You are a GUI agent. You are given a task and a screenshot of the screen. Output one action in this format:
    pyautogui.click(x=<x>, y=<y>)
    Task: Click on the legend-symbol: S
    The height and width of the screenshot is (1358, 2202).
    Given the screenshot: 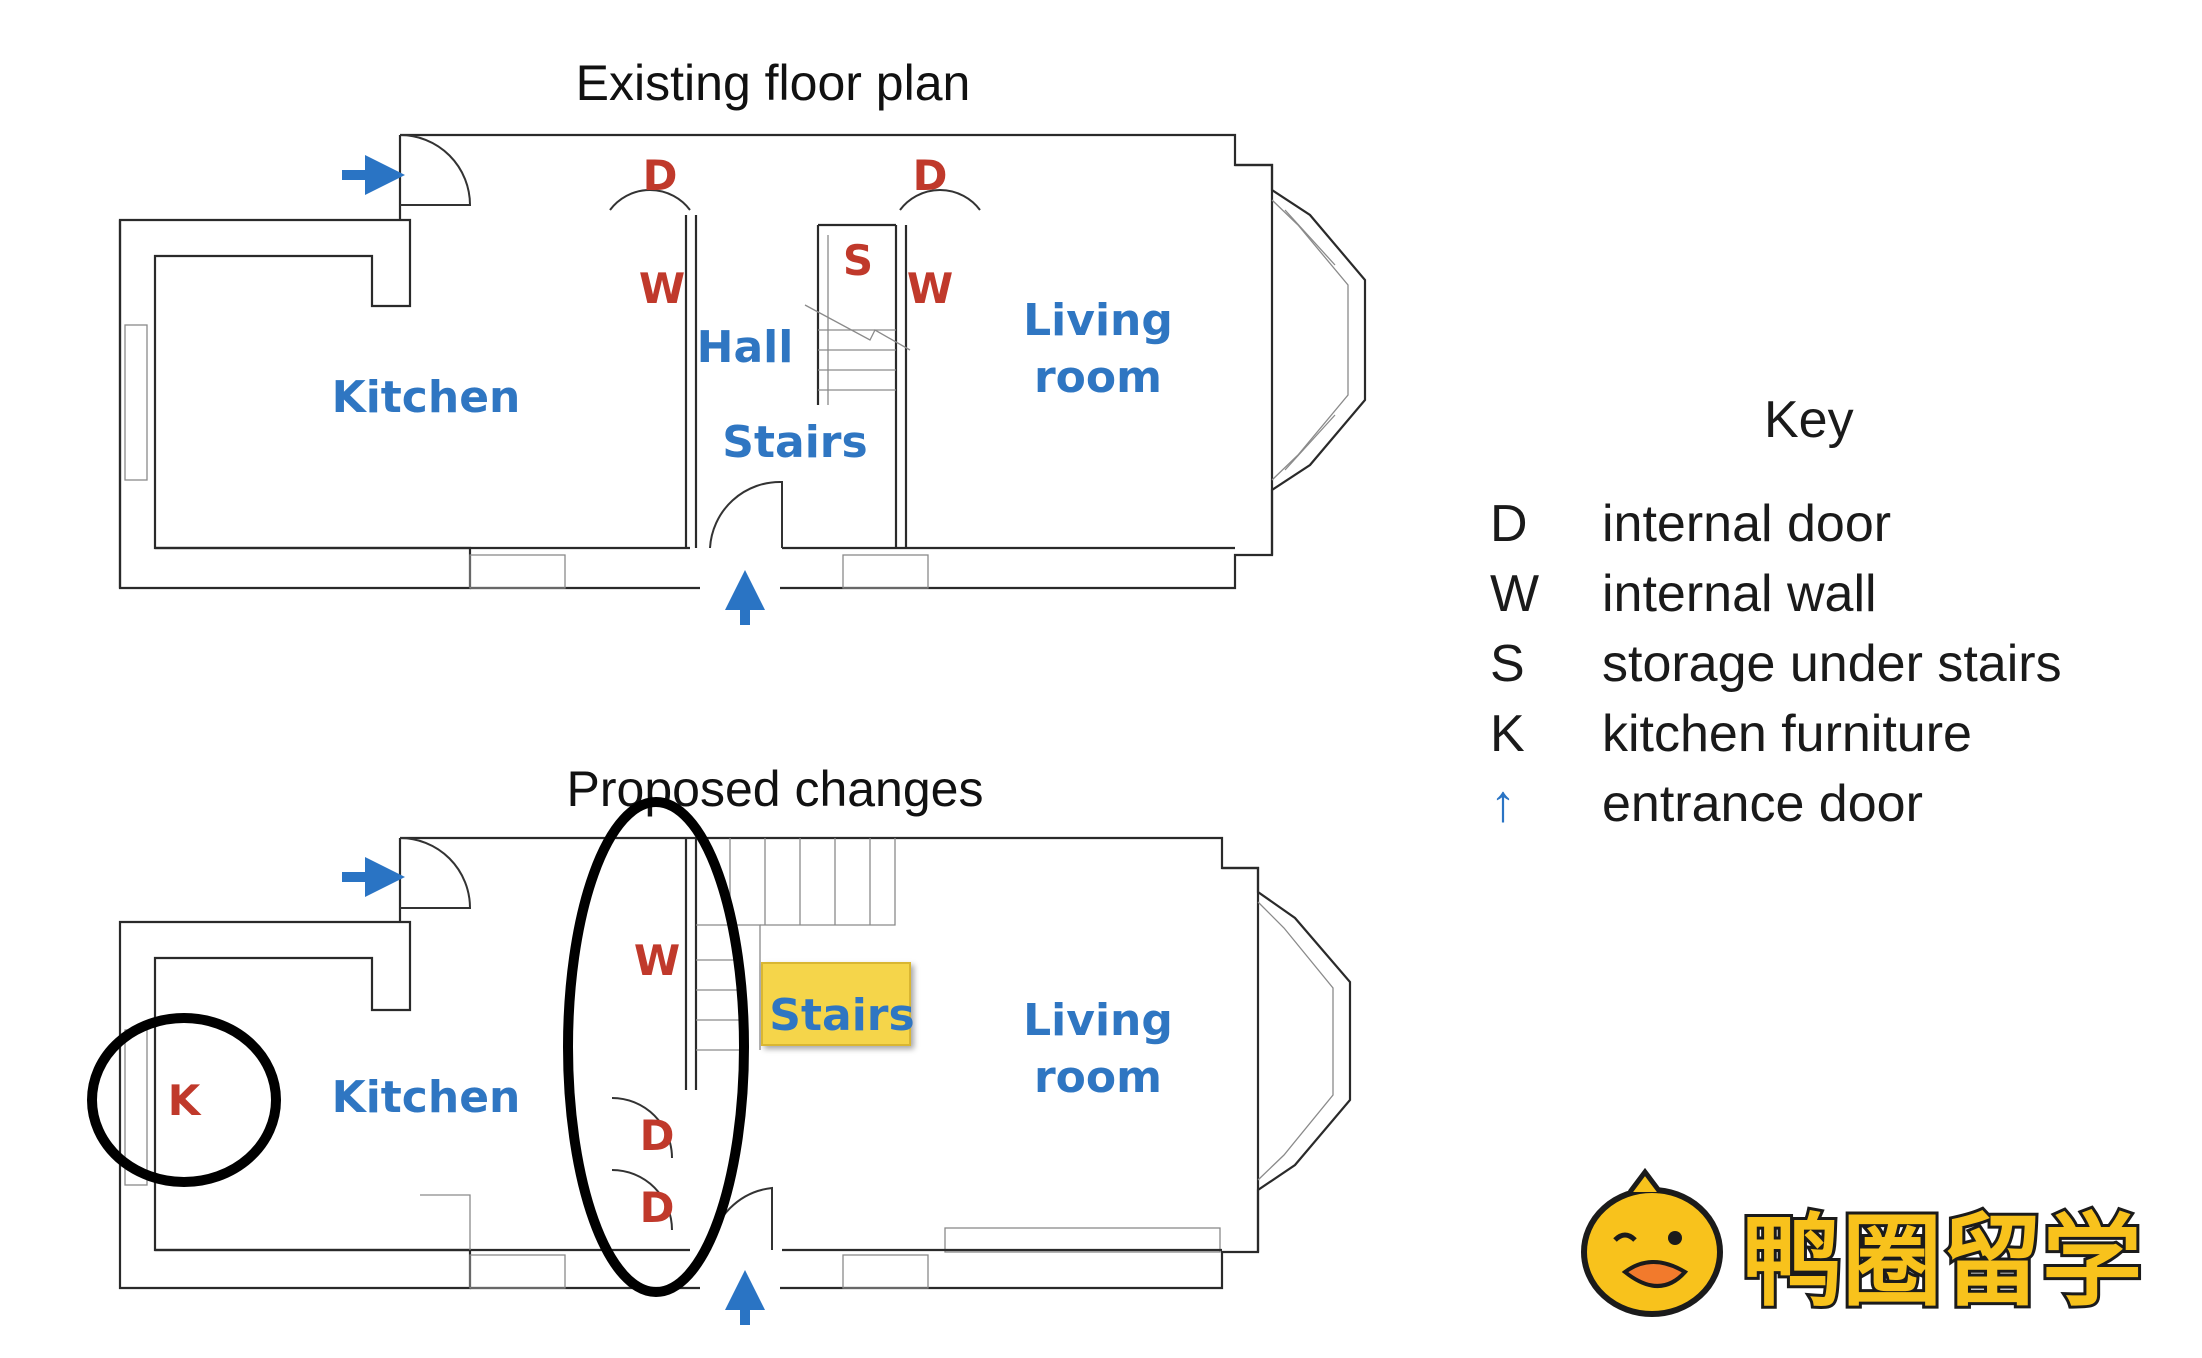 What is the action you would take?
    pyautogui.click(x=1507, y=664)
    